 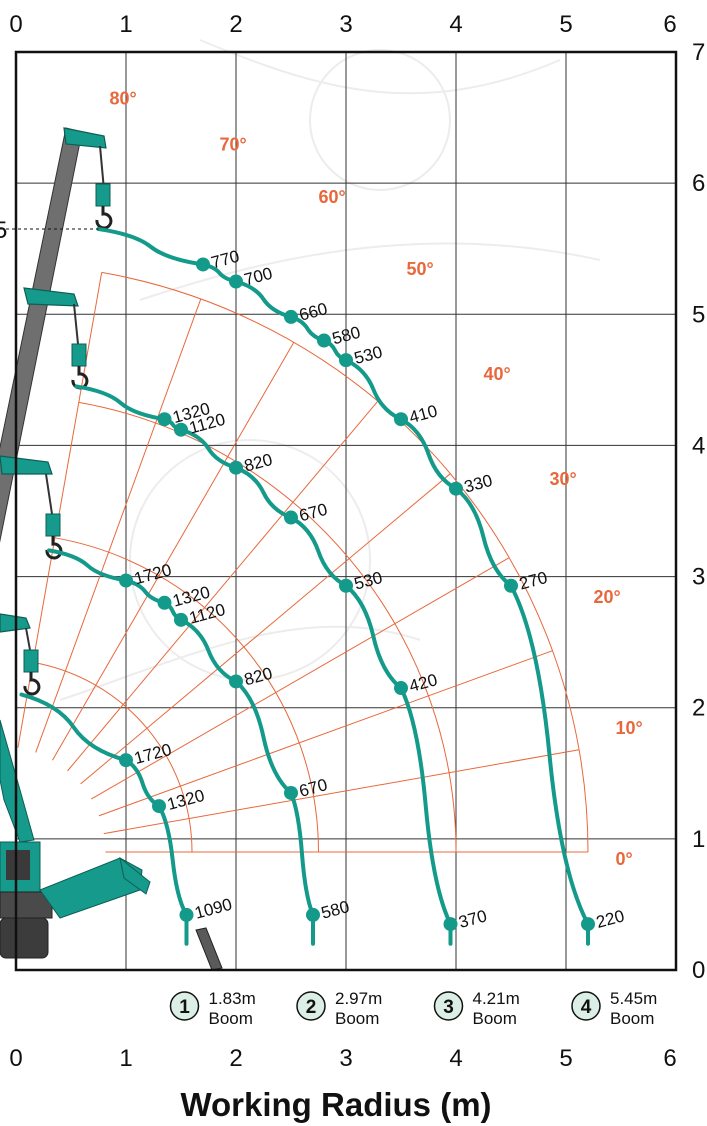 What do you see at coordinates (478, 484) in the screenshot?
I see `load-label: 330` at bounding box center [478, 484].